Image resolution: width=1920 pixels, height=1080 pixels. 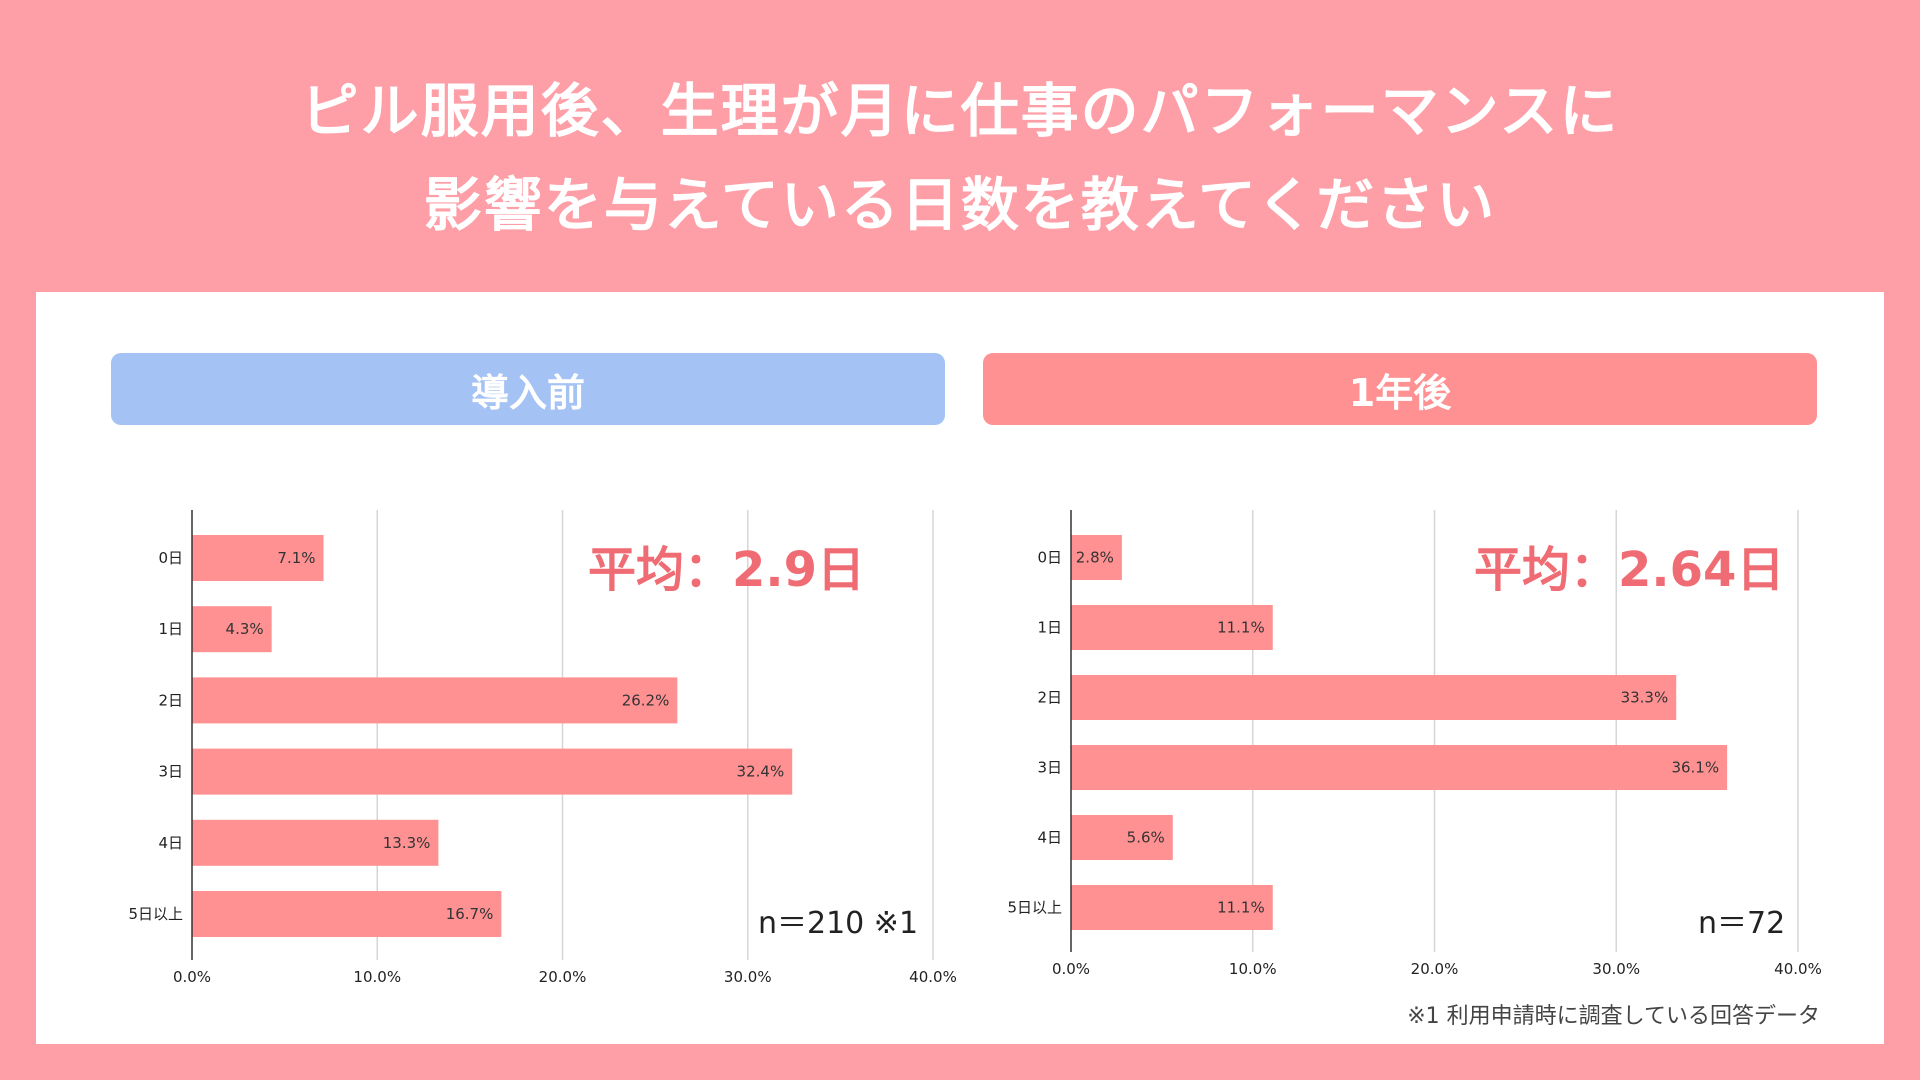 What do you see at coordinates (470, 914) in the screenshot?
I see `data-label: 16.7%` at bounding box center [470, 914].